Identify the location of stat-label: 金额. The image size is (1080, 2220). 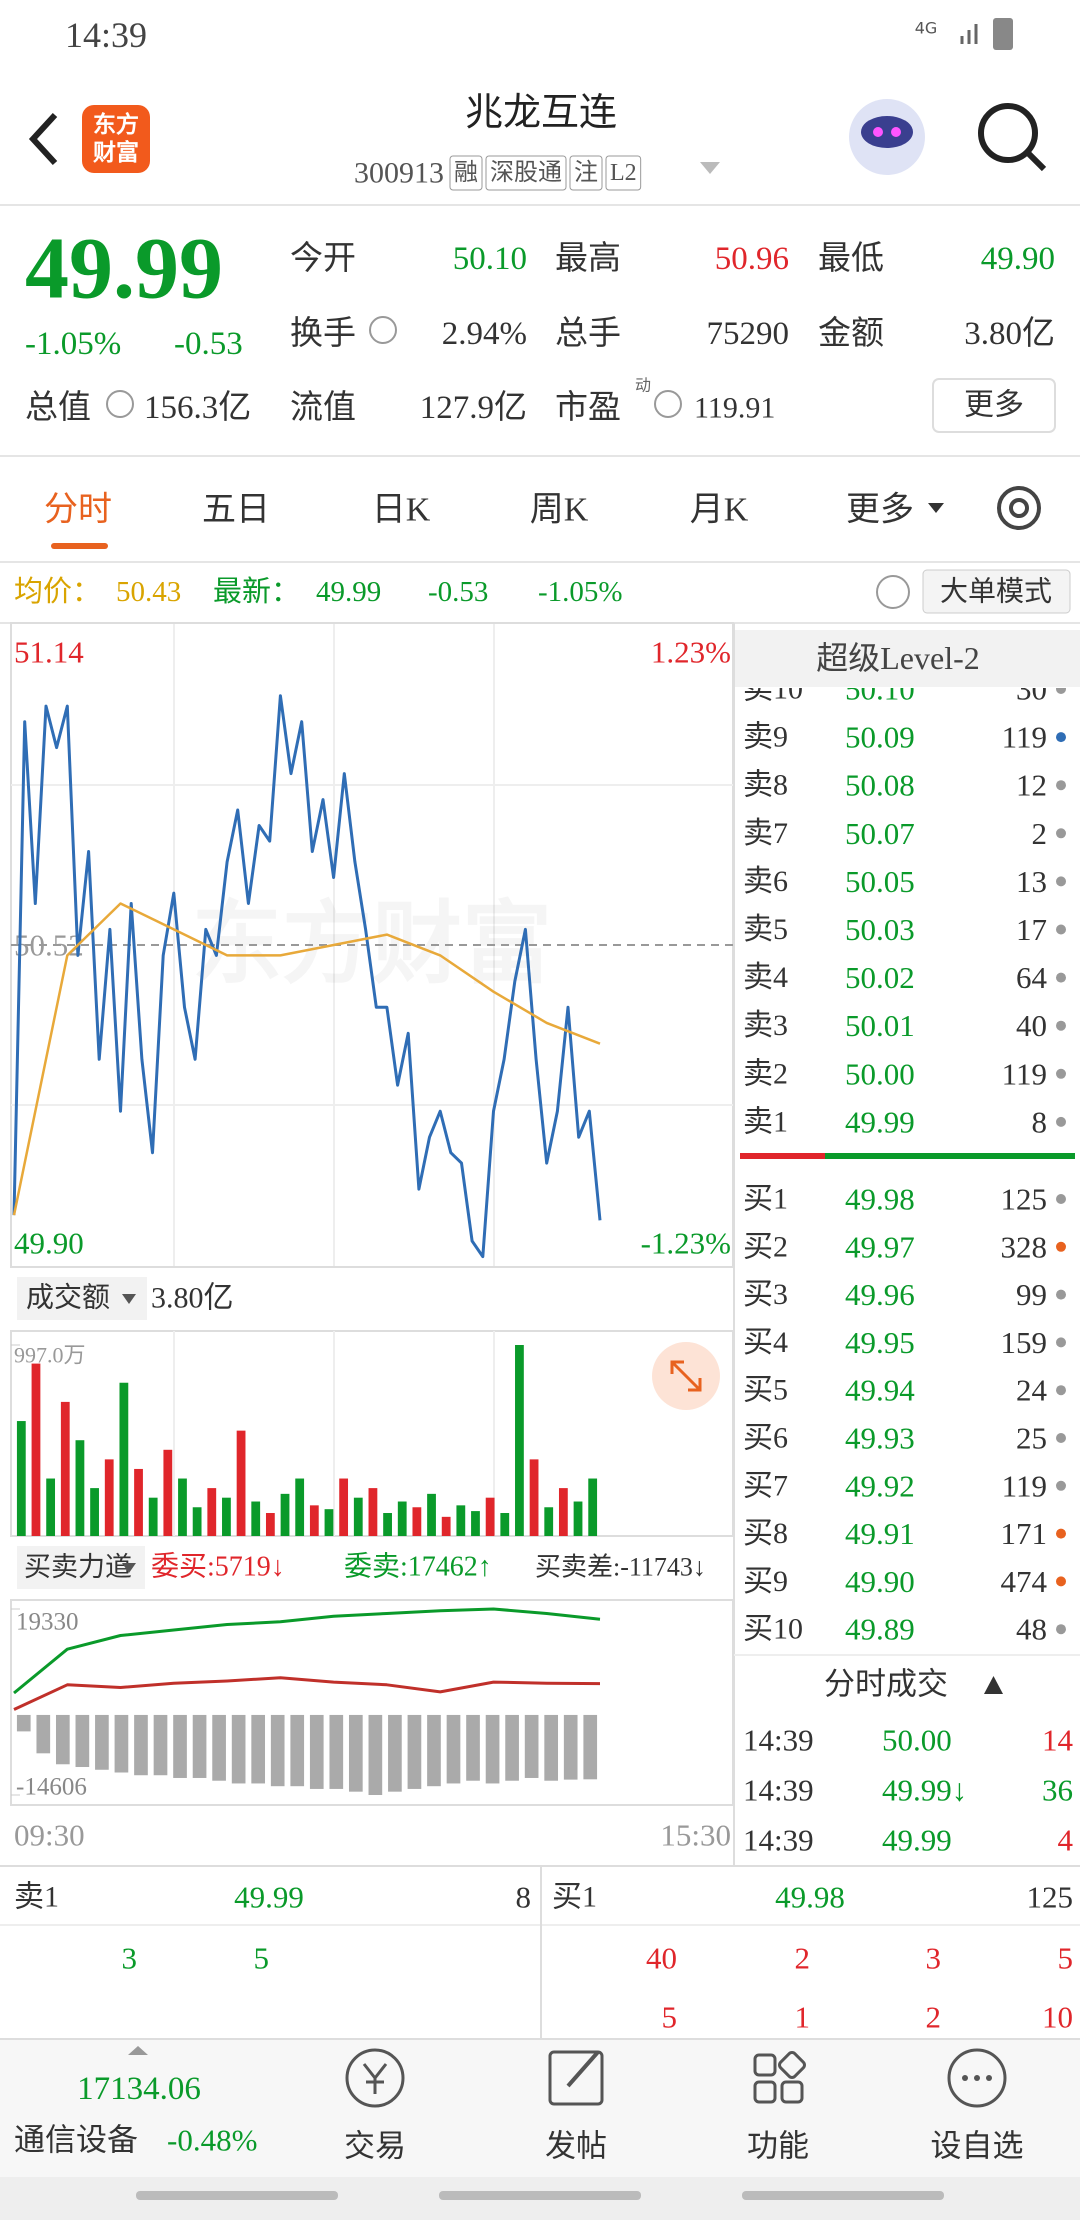
(851, 333).